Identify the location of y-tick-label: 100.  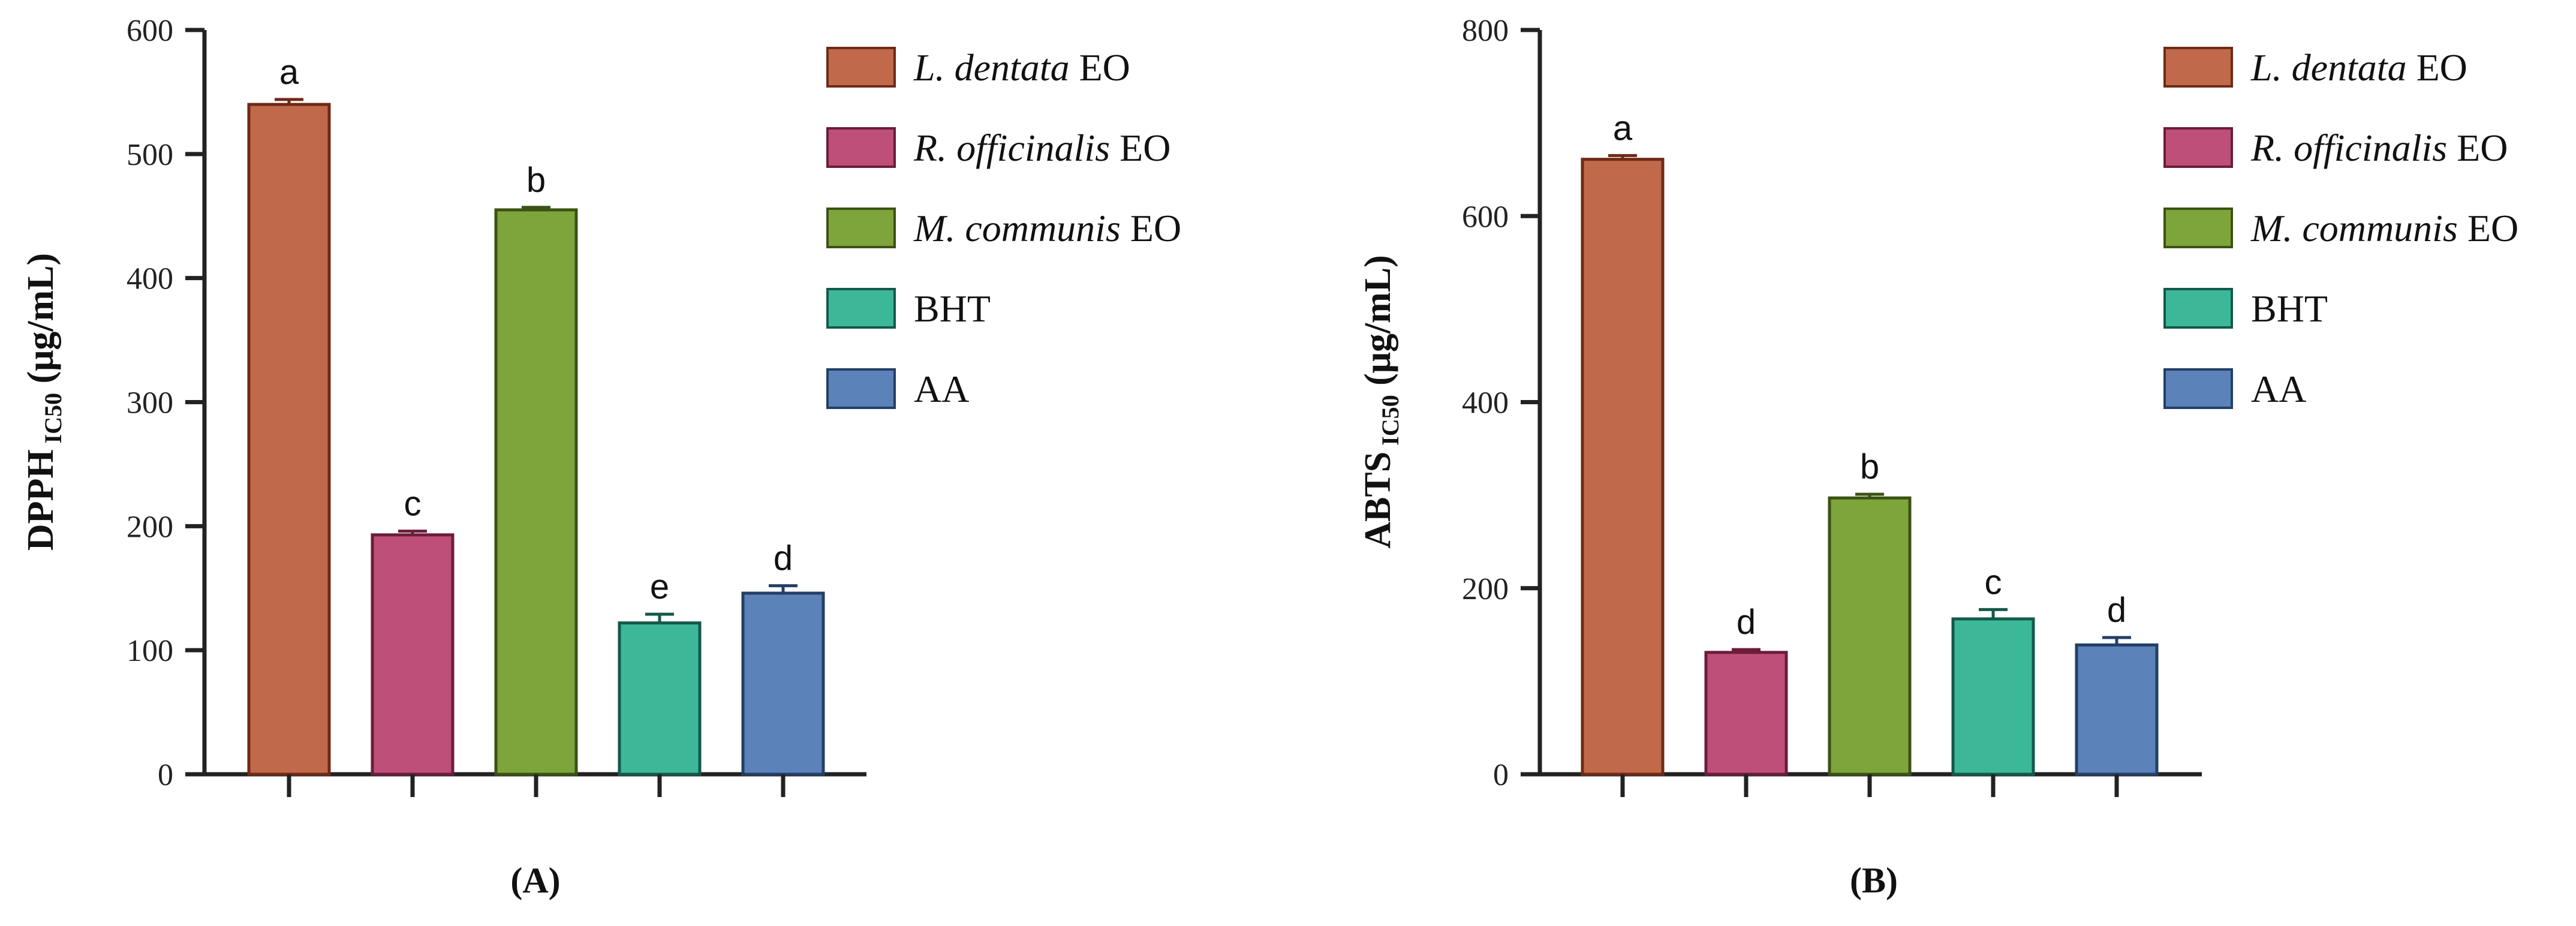
(150, 651).